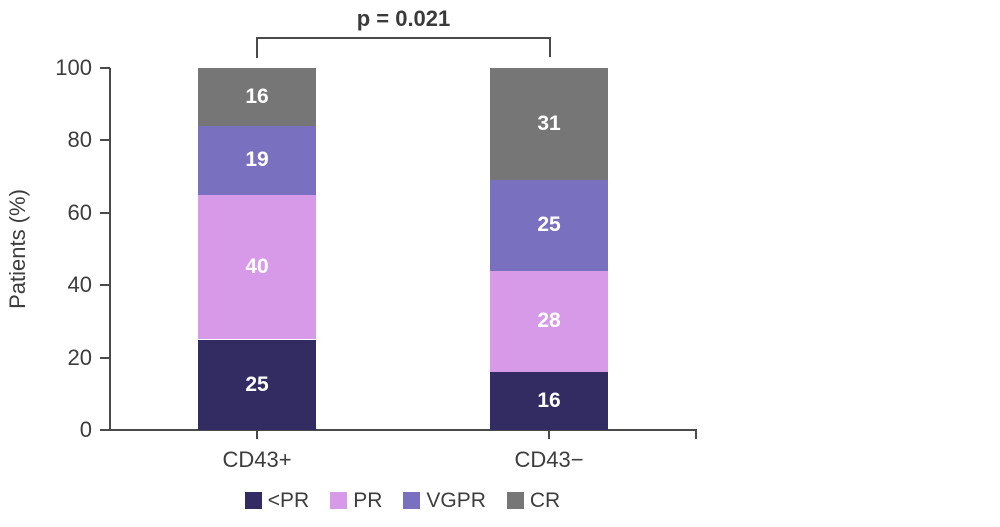  What do you see at coordinates (79, 357) in the screenshot?
I see `y-tick-label: 20` at bounding box center [79, 357].